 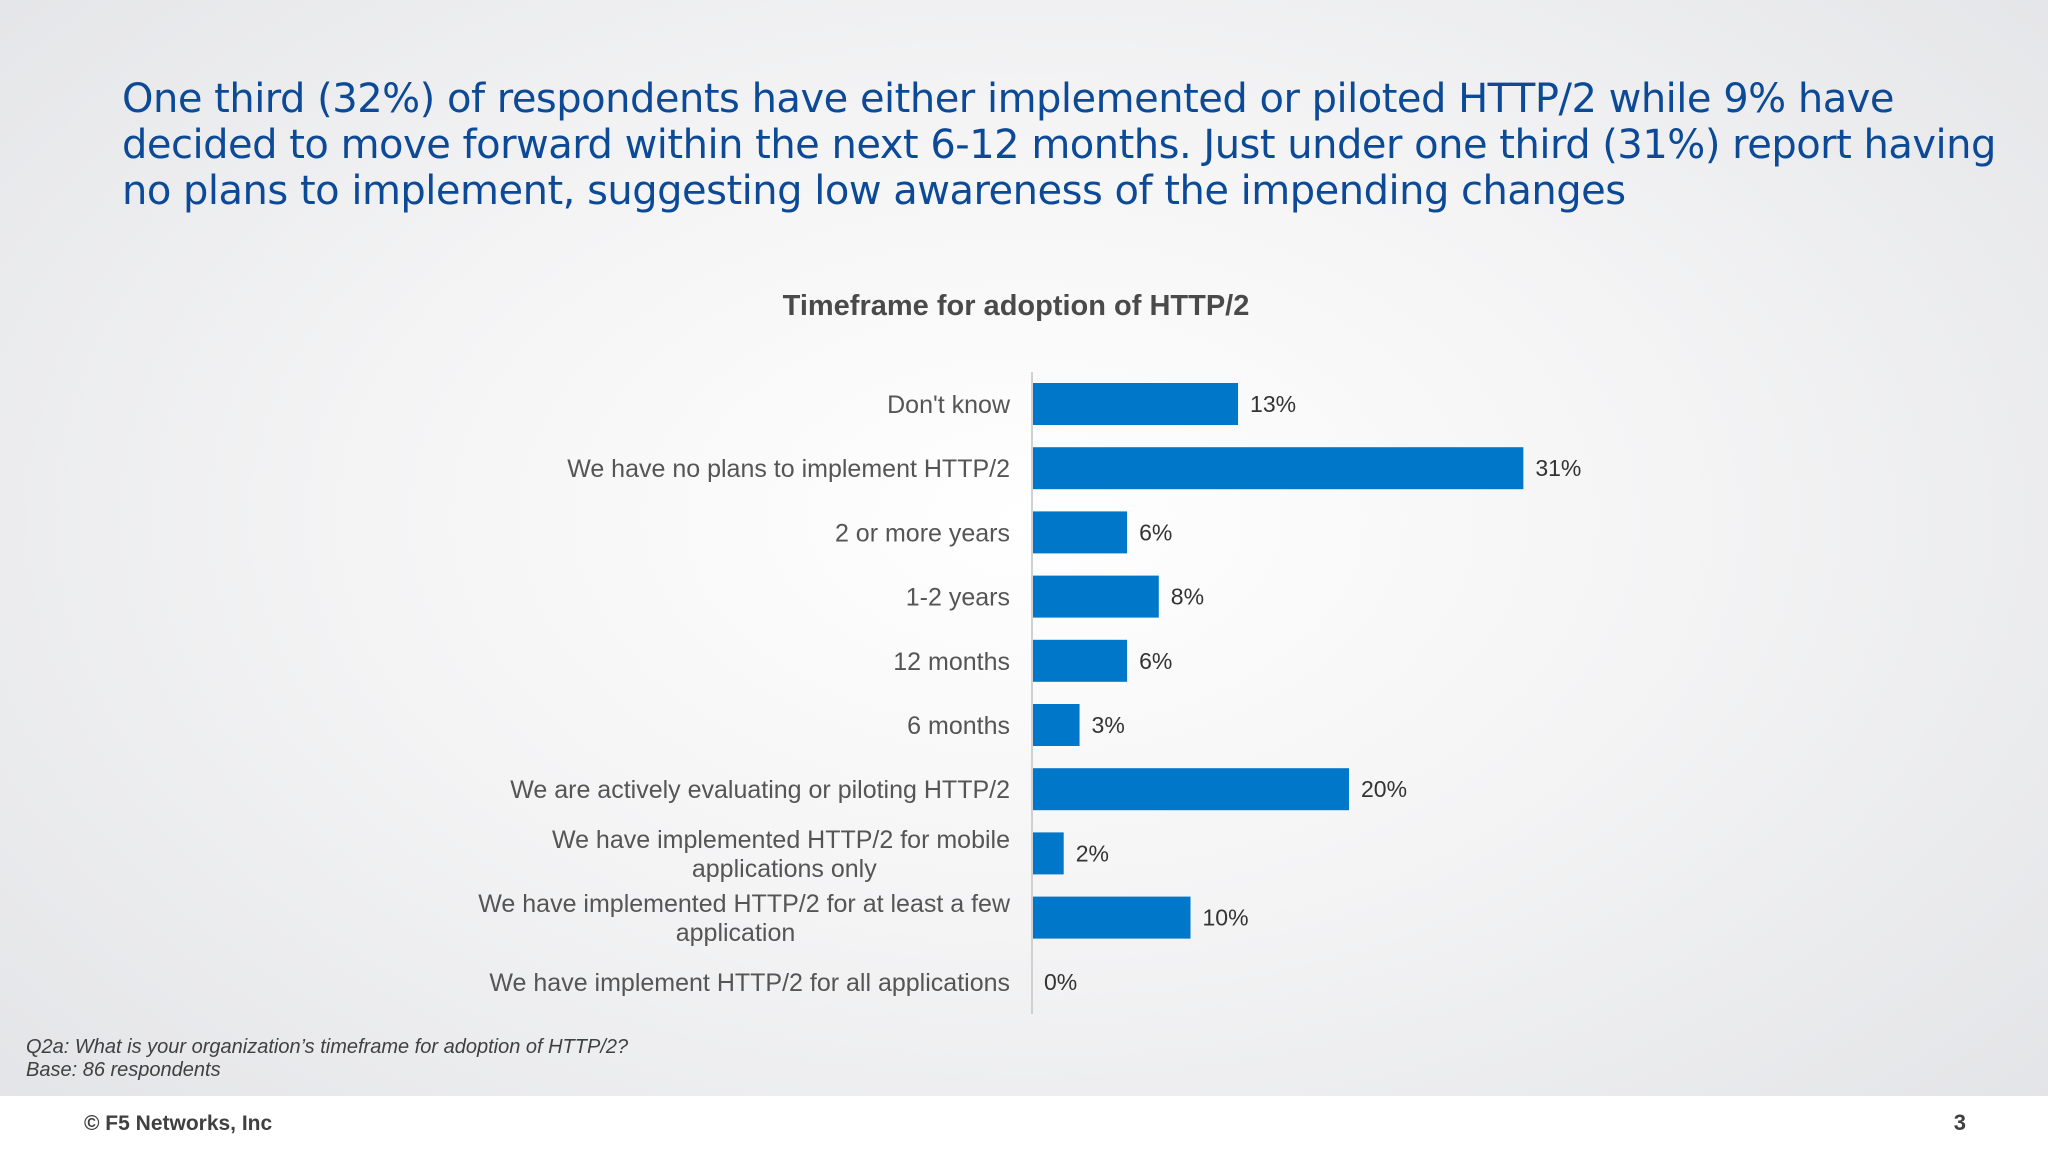 I want to click on footer-bar, so click(x=1024, y=1124).